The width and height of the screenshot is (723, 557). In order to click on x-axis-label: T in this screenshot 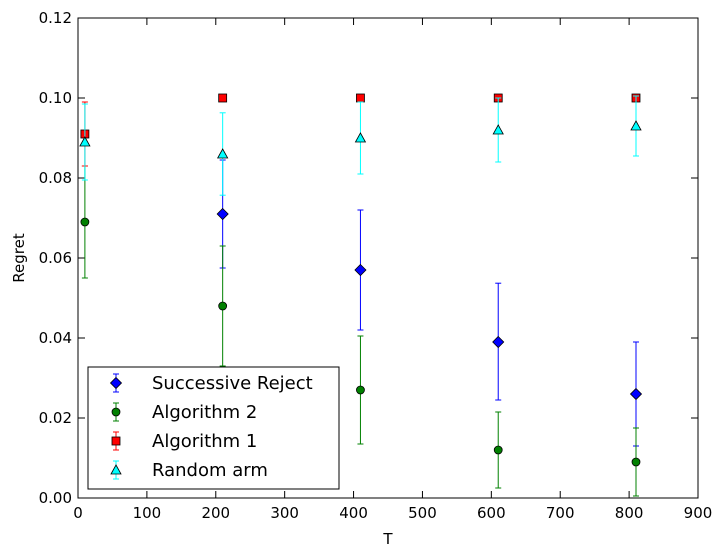, I will do `click(387, 539)`.